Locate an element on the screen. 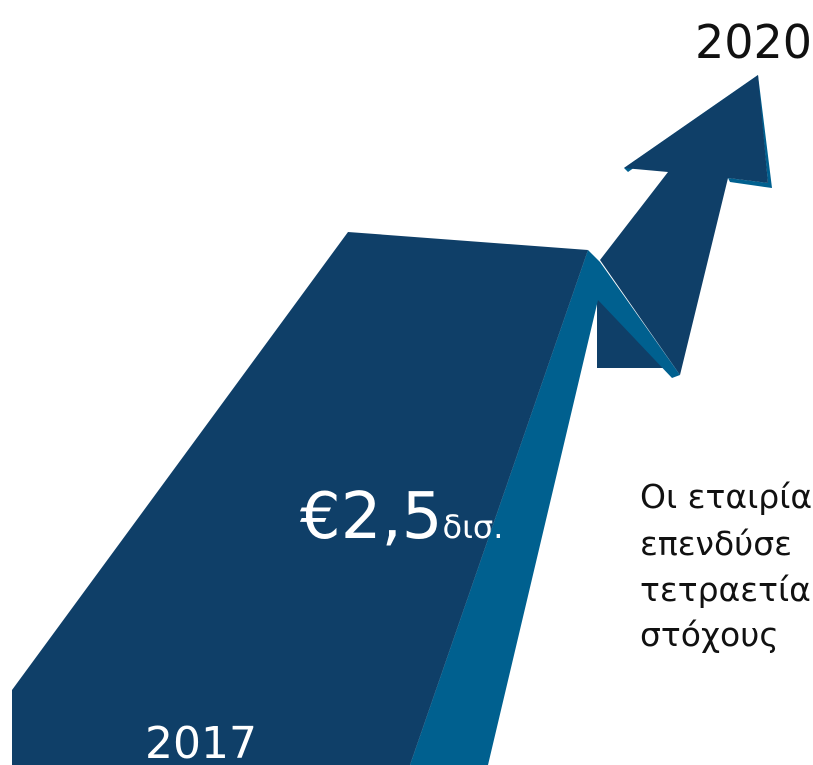 The image size is (813, 765). start-year: 2017 is located at coordinates (201, 741).